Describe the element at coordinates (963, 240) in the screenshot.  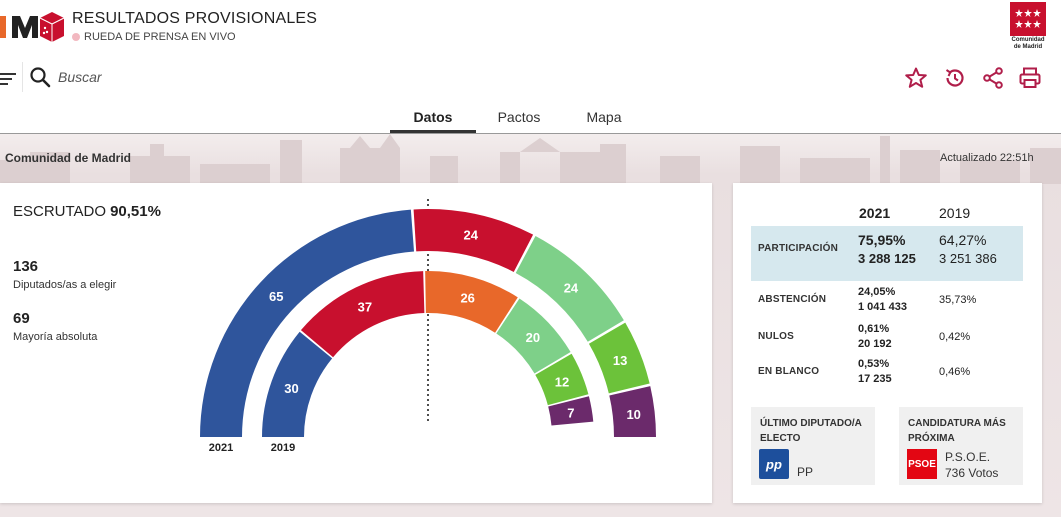
I see `participation-pct-2019: 64,27%` at that location.